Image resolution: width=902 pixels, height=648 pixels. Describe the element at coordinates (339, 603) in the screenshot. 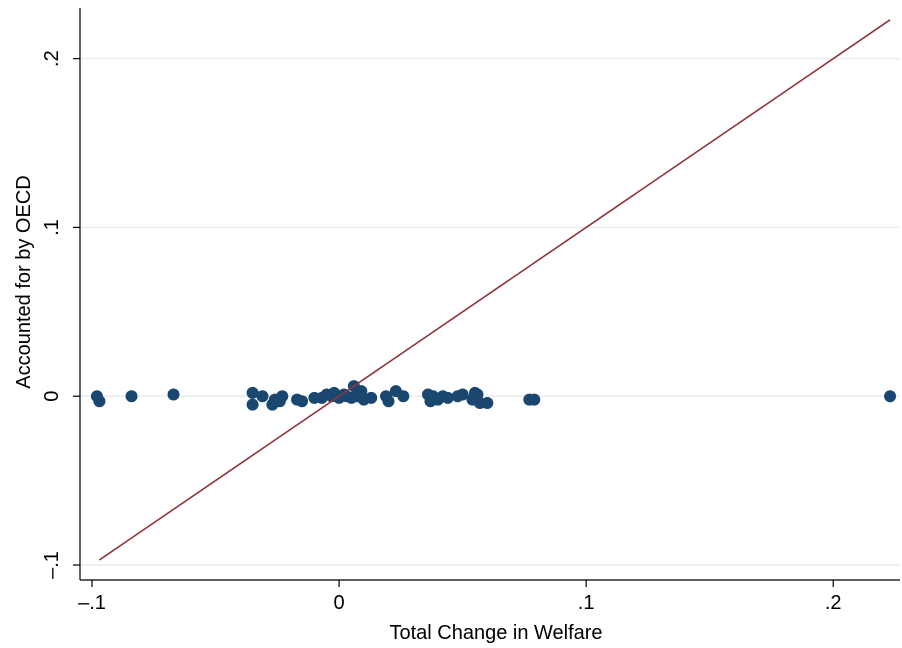

I see `x-tick-label-1: 0` at that location.